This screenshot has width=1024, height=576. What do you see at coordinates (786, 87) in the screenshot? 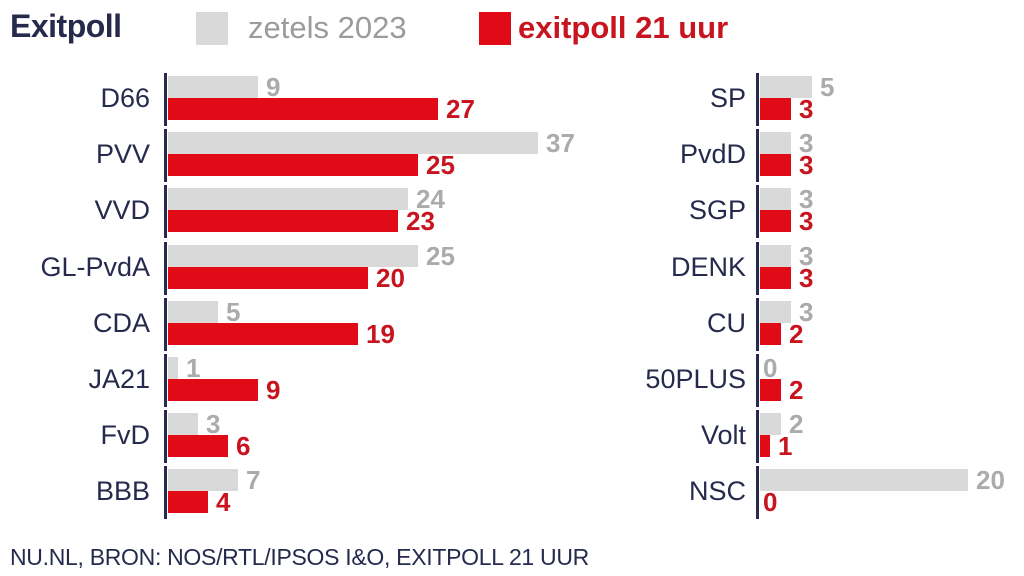
I see `bar-zetels-2023-sp` at bounding box center [786, 87].